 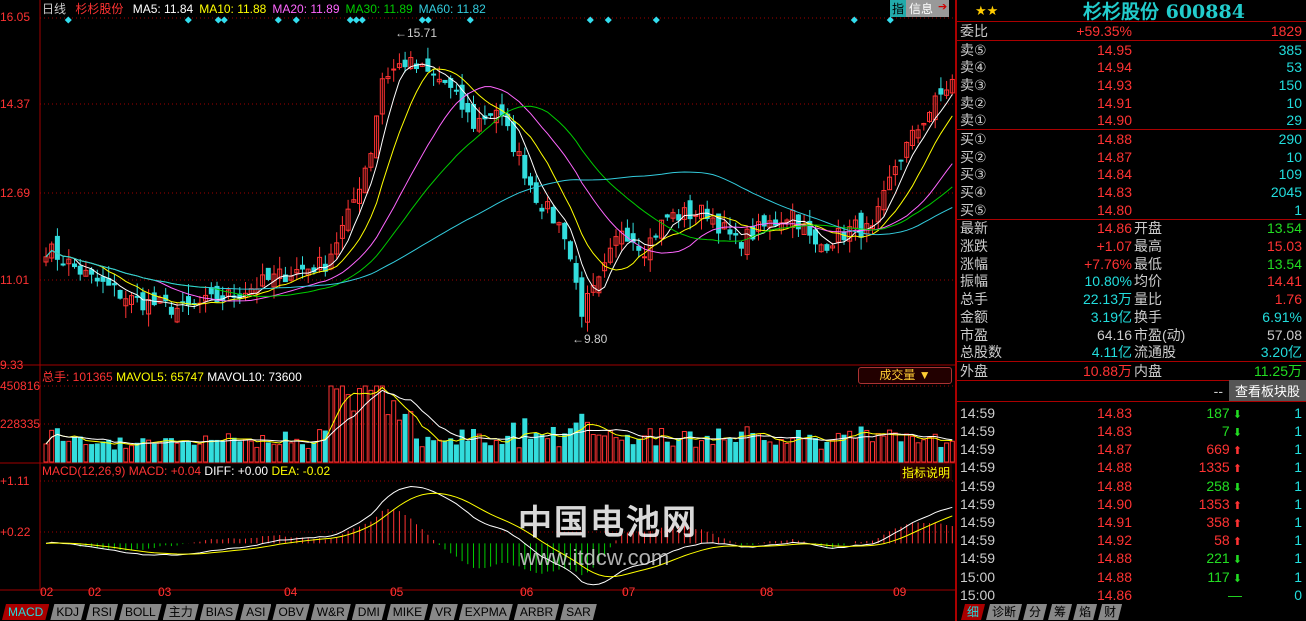 I want to click on tick-volume: —, so click(x=1187, y=595).